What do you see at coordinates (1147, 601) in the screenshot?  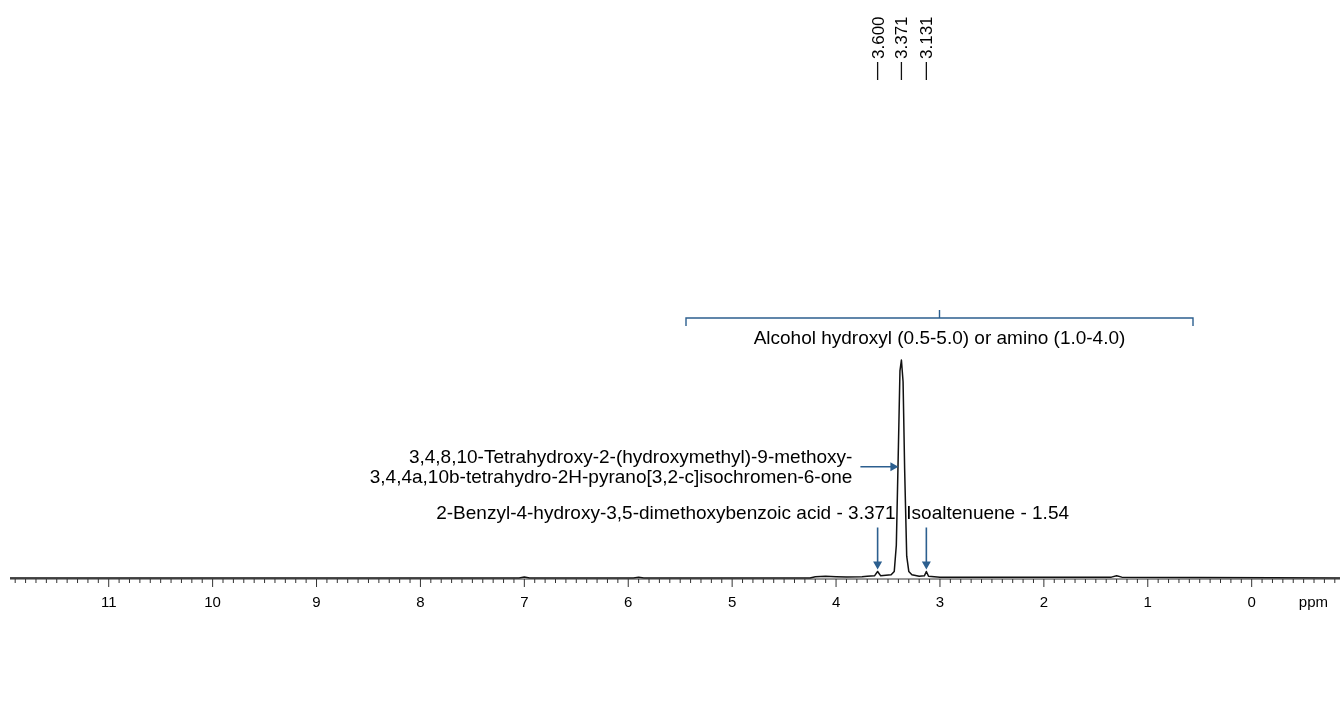 I see `x-tick-label: 1` at bounding box center [1147, 601].